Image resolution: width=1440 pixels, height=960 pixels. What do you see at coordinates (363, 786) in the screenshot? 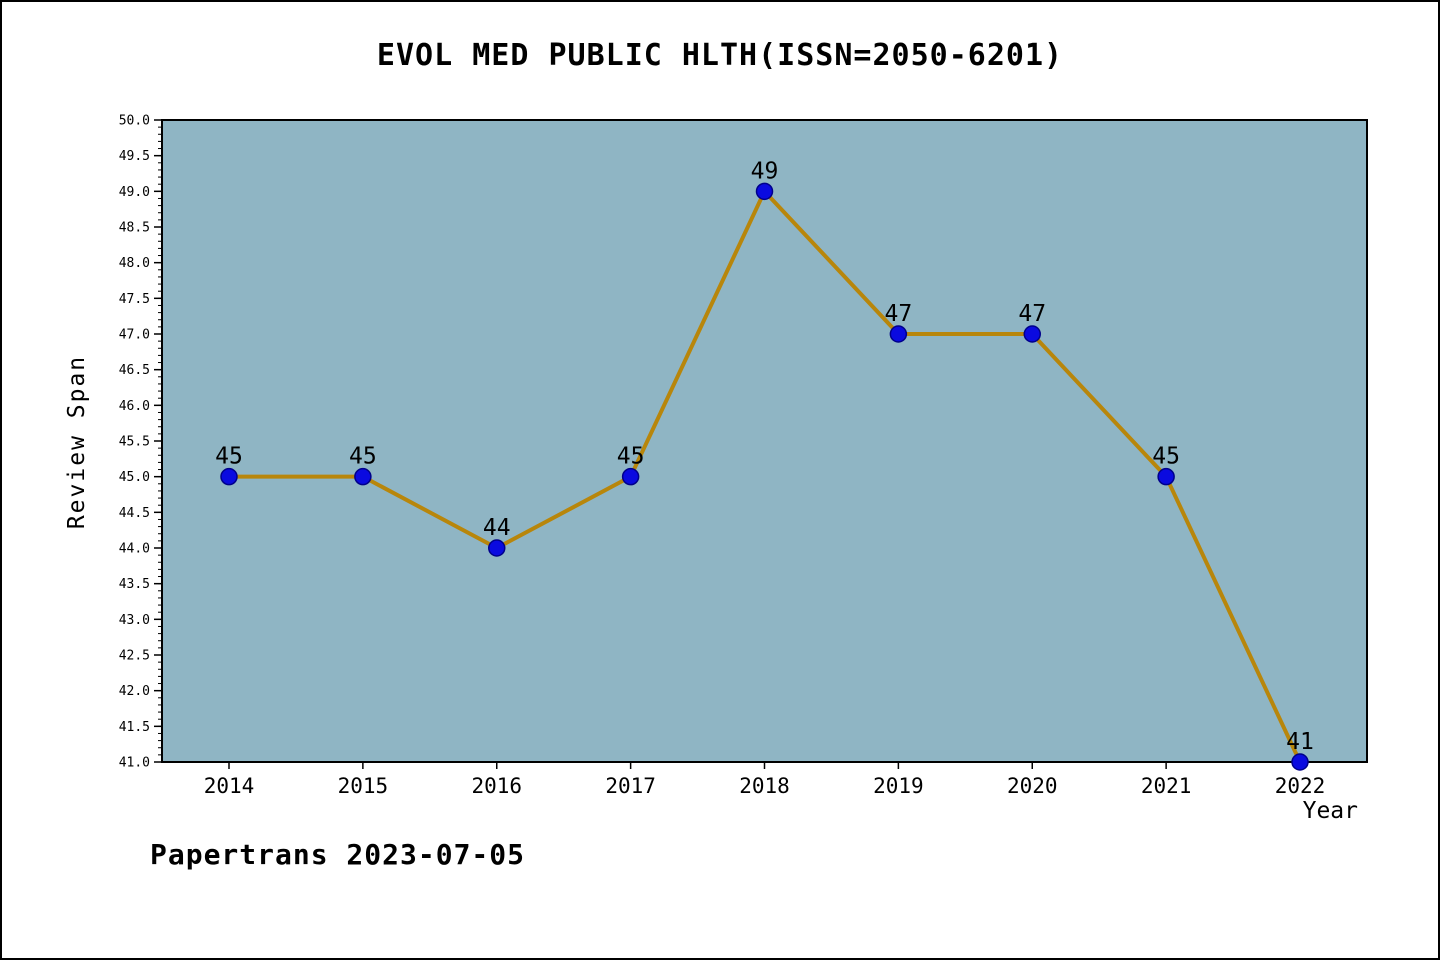
I see `svg-text: 2015` at bounding box center [363, 786].